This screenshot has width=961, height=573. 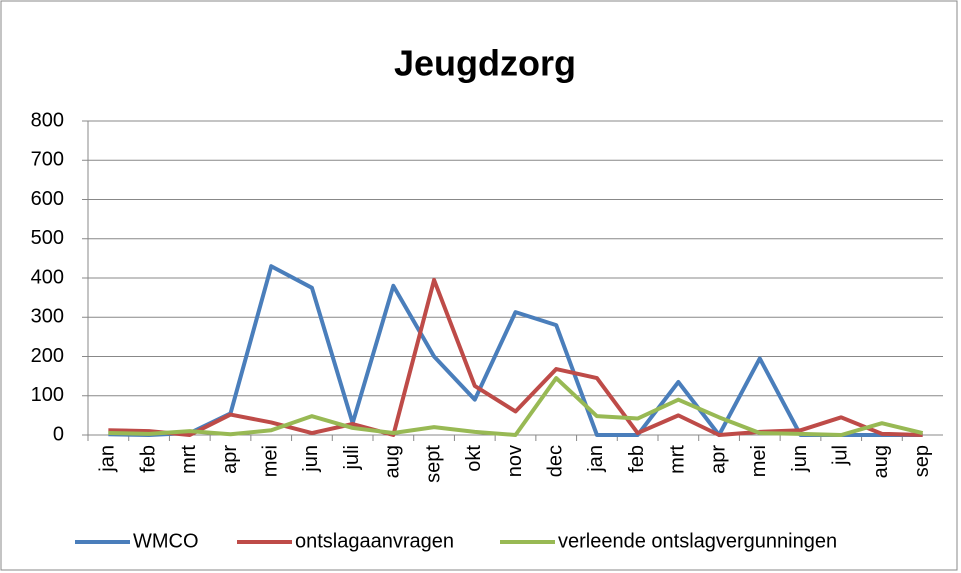 I want to click on chart-title: Jeugdzorg, so click(x=485, y=63).